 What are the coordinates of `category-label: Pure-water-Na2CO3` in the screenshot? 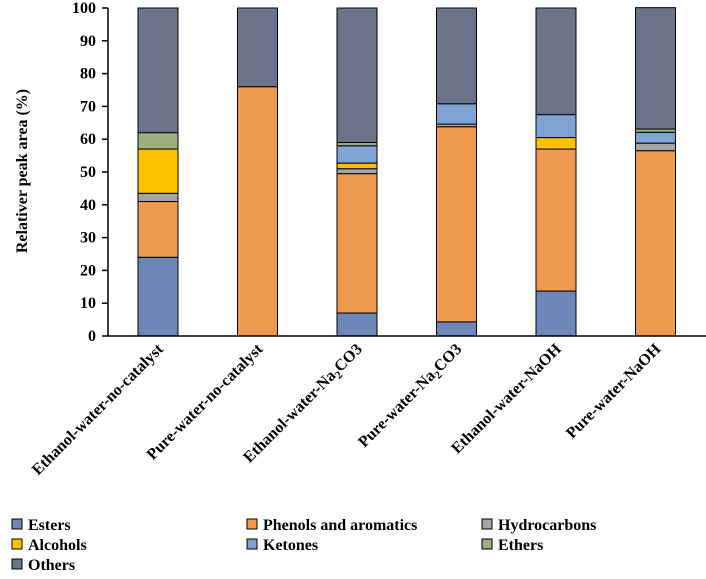 It's located at (411, 397).